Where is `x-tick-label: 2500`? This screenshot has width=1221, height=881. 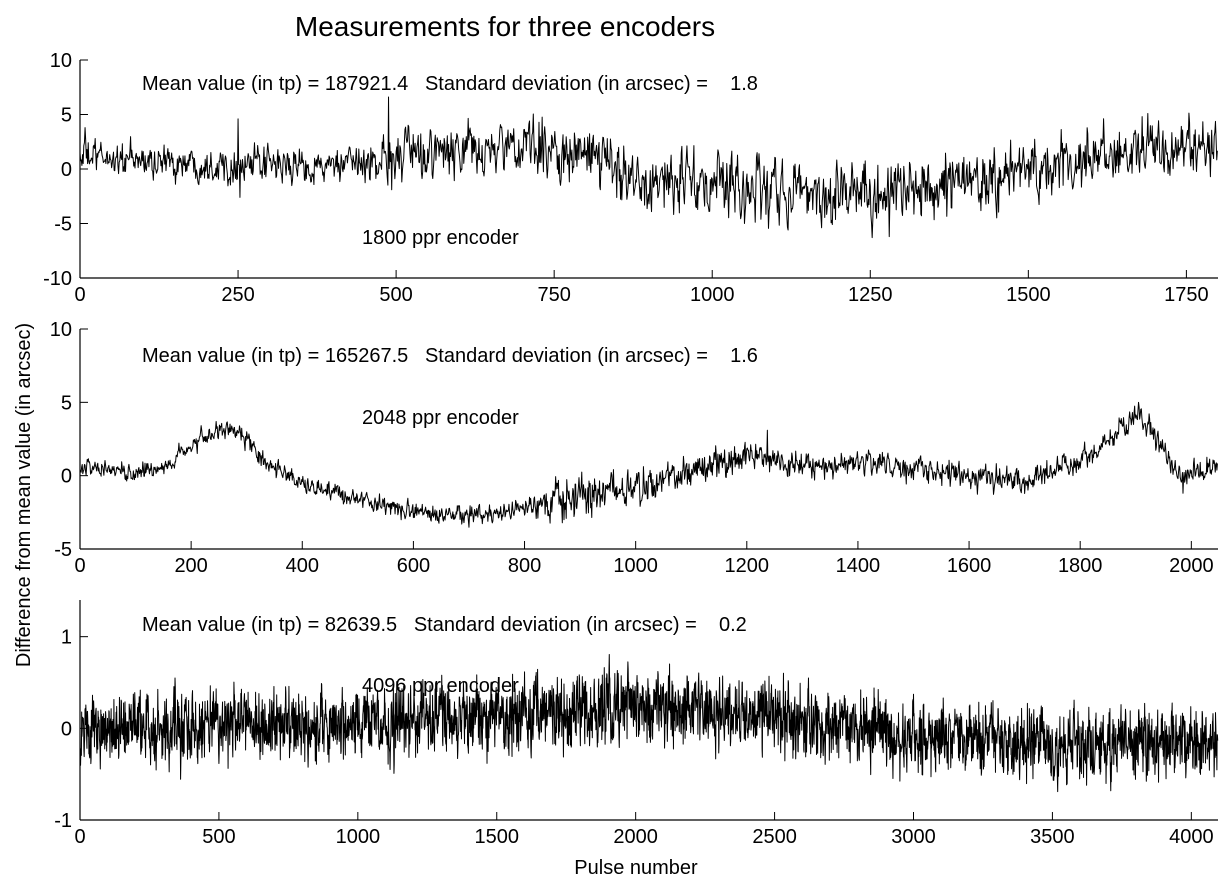
x-tick-label: 2500 is located at coordinates (774, 837).